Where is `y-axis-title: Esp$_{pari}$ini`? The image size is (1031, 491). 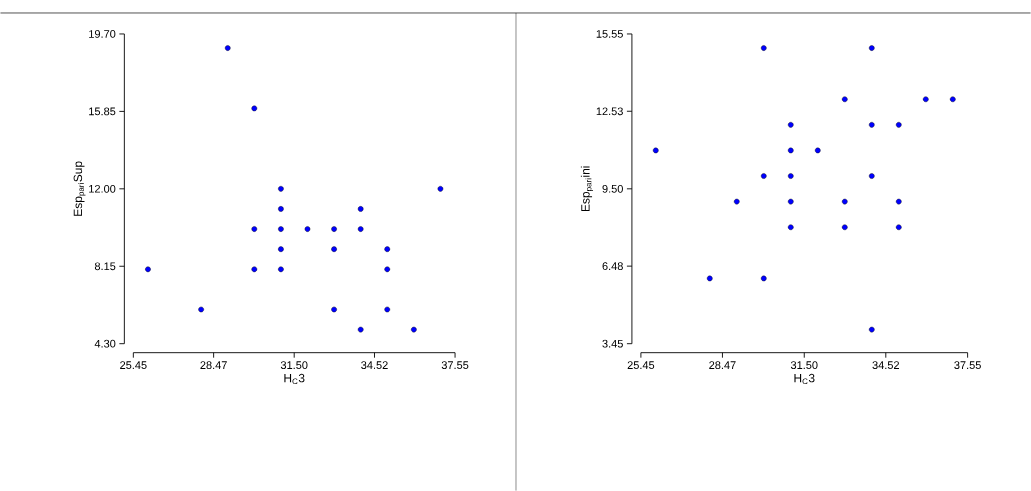
y-axis-title: Esp$_{pari}$ini is located at coordinates (587, 189).